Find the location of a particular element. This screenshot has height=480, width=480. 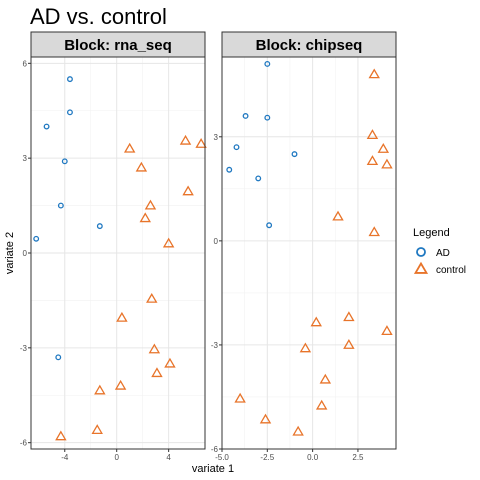

legend-key-circle is located at coordinates (421, 252).